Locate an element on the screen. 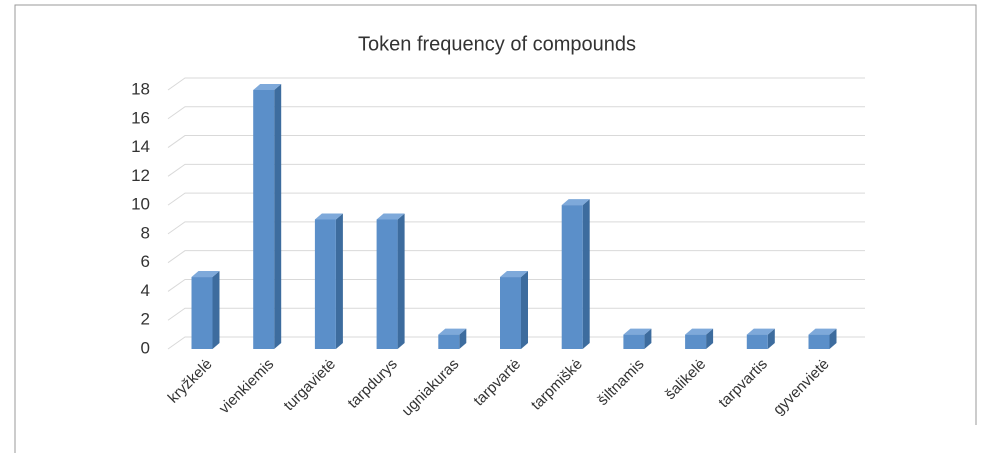  y-tick-label: 2 is located at coordinates (145, 319).